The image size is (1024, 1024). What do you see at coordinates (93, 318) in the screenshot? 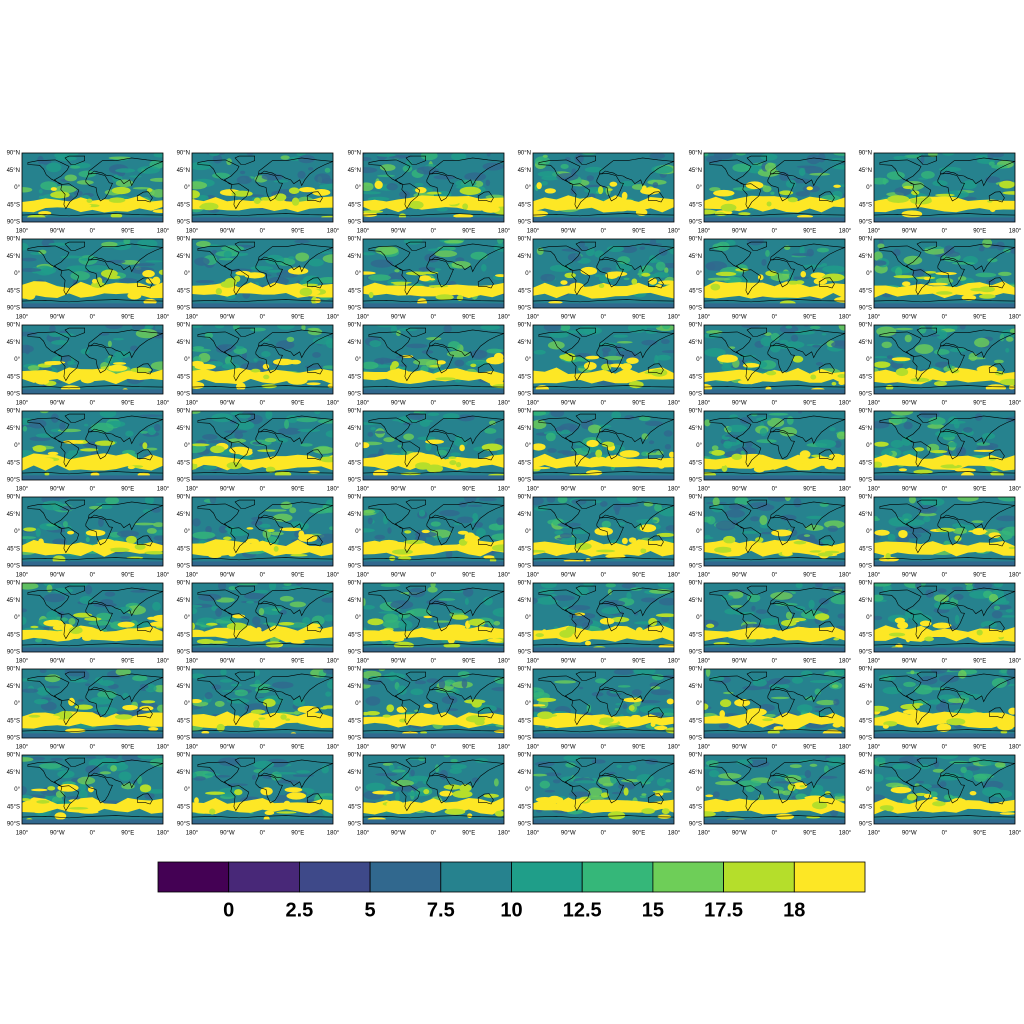
I see `lon-tick-label: 0°` at bounding box center [93, 318].